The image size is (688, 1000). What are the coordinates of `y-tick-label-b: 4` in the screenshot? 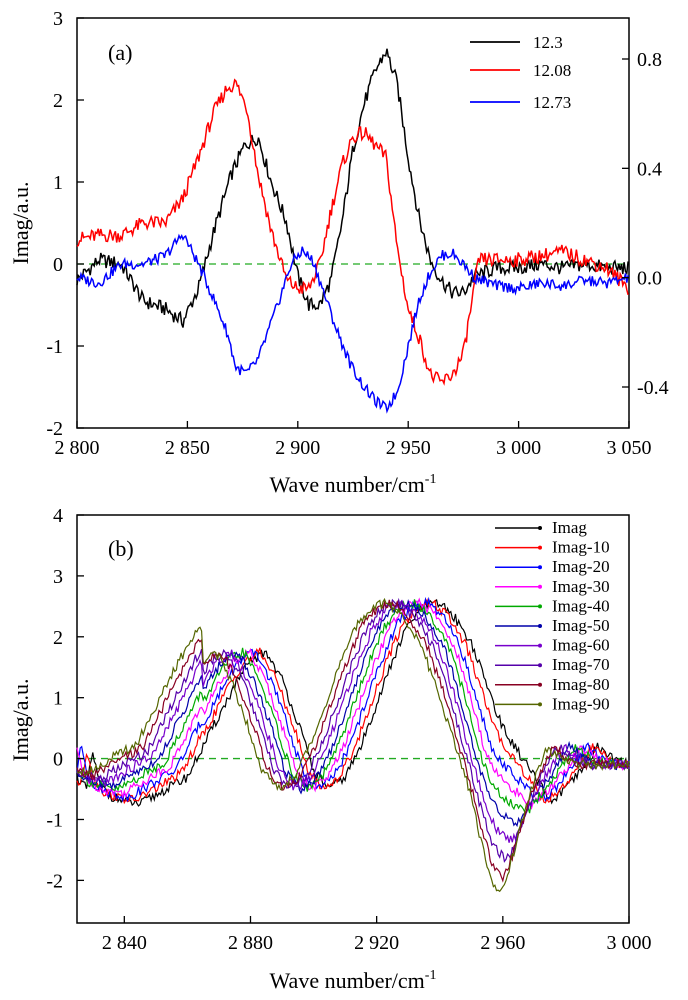 It's located at (58, 516).